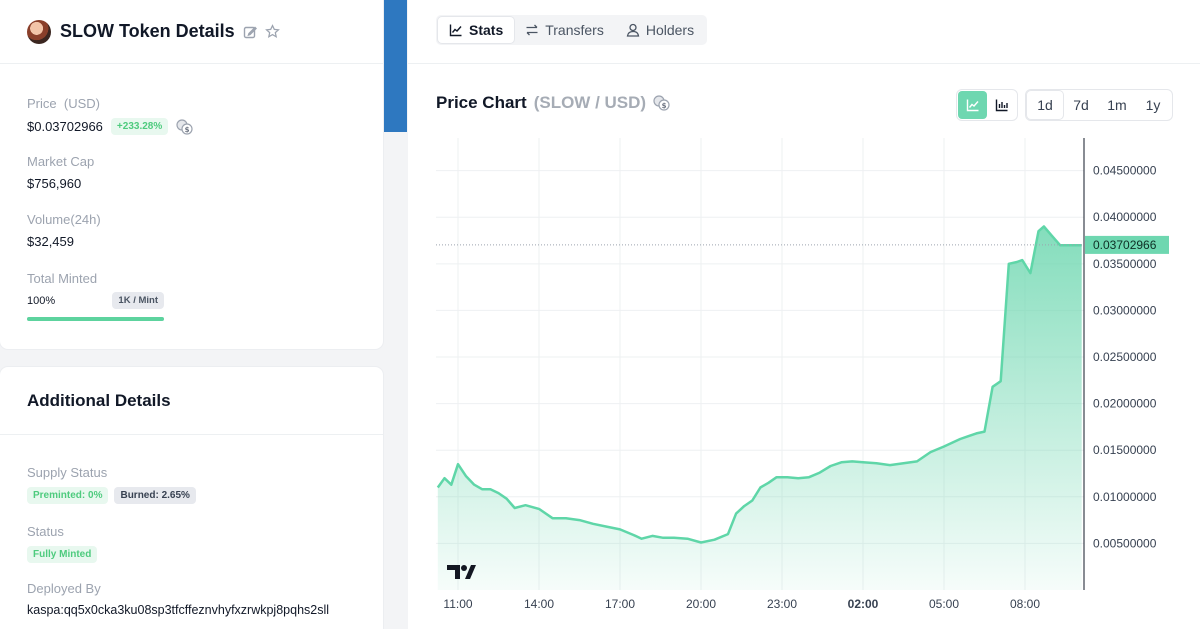 This screenshot has width=1200, height=629. I want to click on mint-limit-badge: 1K / Mint, so click(138, 300).